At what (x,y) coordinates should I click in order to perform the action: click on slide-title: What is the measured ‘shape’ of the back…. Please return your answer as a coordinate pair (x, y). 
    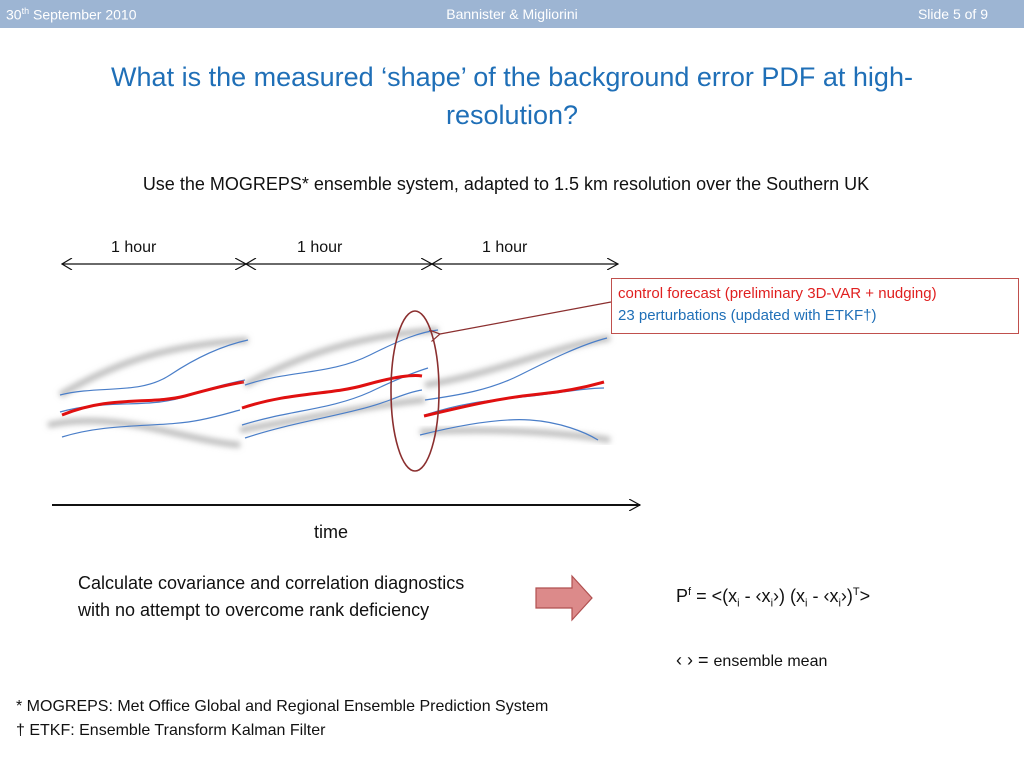
    Looking at the image, I should click on (512, 96).